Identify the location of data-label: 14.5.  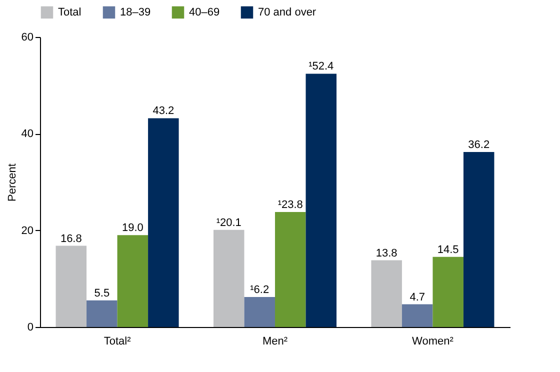
(448, 250).